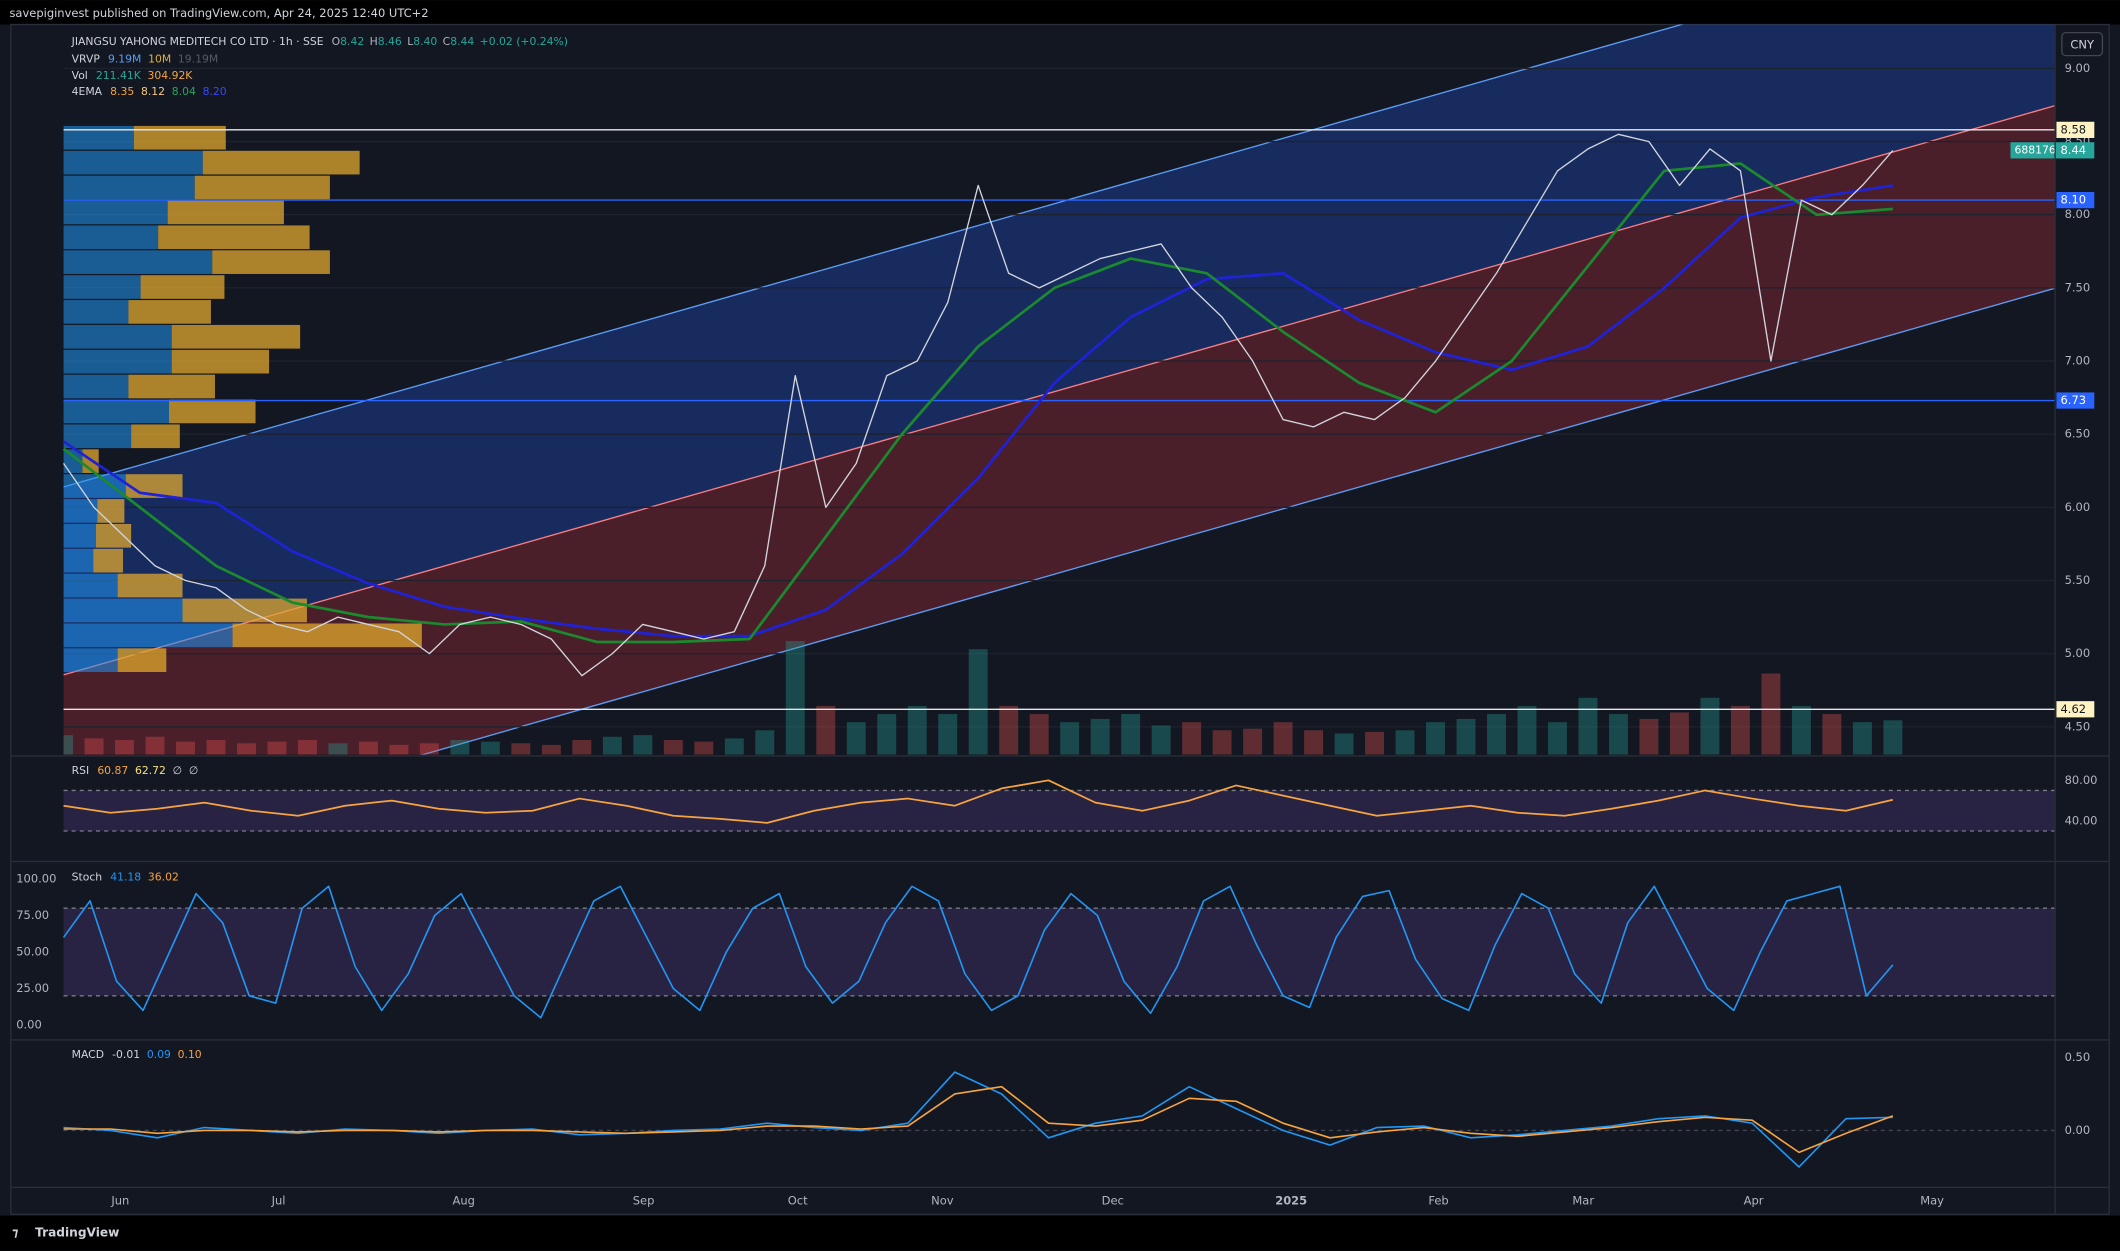 The height and width of the screenshot is (1251, 2120). Describe the element at coordinates (2081, 820) in the screenshot. I see `tick-label: 40.00` at that location.